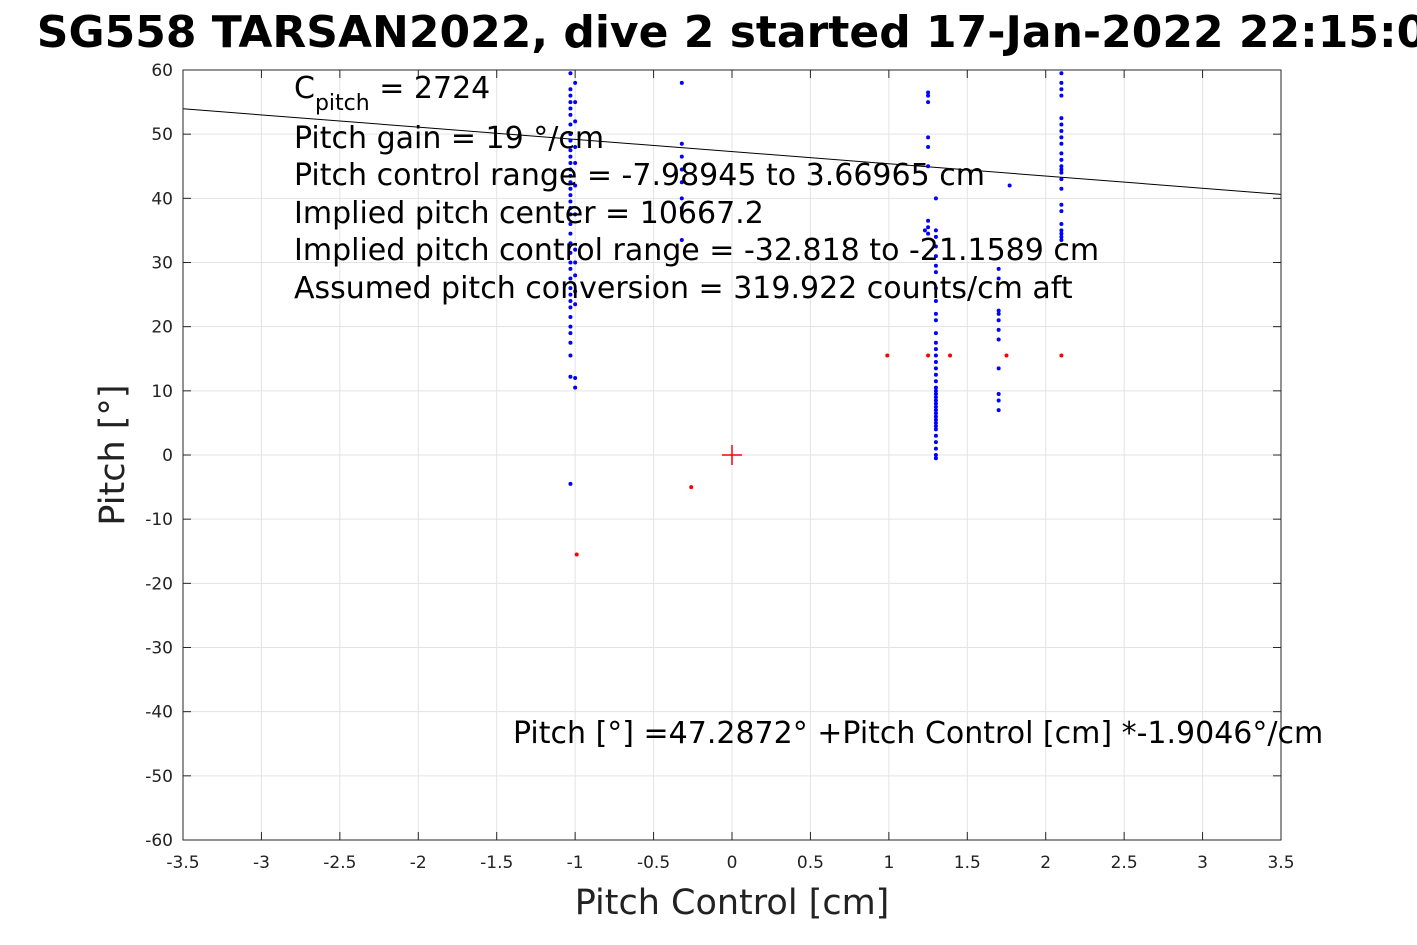 The height and width of the screenshot is (945, 1417). I want to click on y-tick-label: 0, so click(167, 456).